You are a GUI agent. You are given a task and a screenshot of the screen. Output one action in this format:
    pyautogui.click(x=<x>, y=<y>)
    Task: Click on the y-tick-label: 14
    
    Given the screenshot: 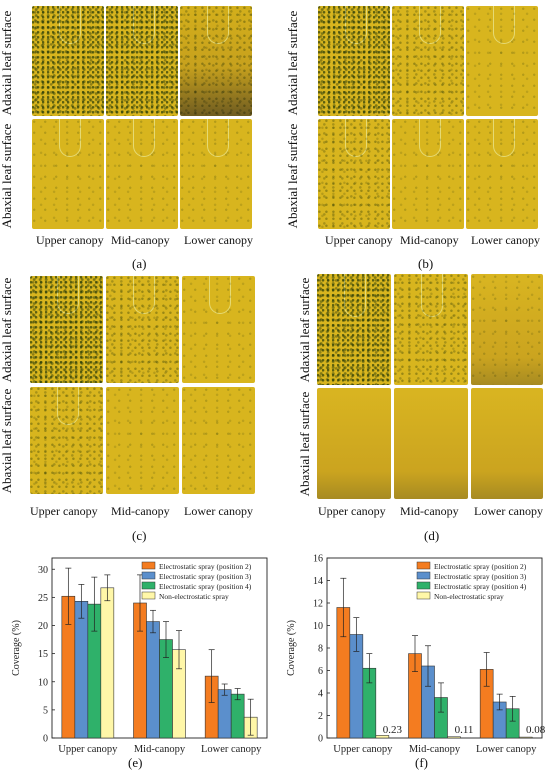 What is the action you would take?
    pyautogui.click(x=318, y=581)
    